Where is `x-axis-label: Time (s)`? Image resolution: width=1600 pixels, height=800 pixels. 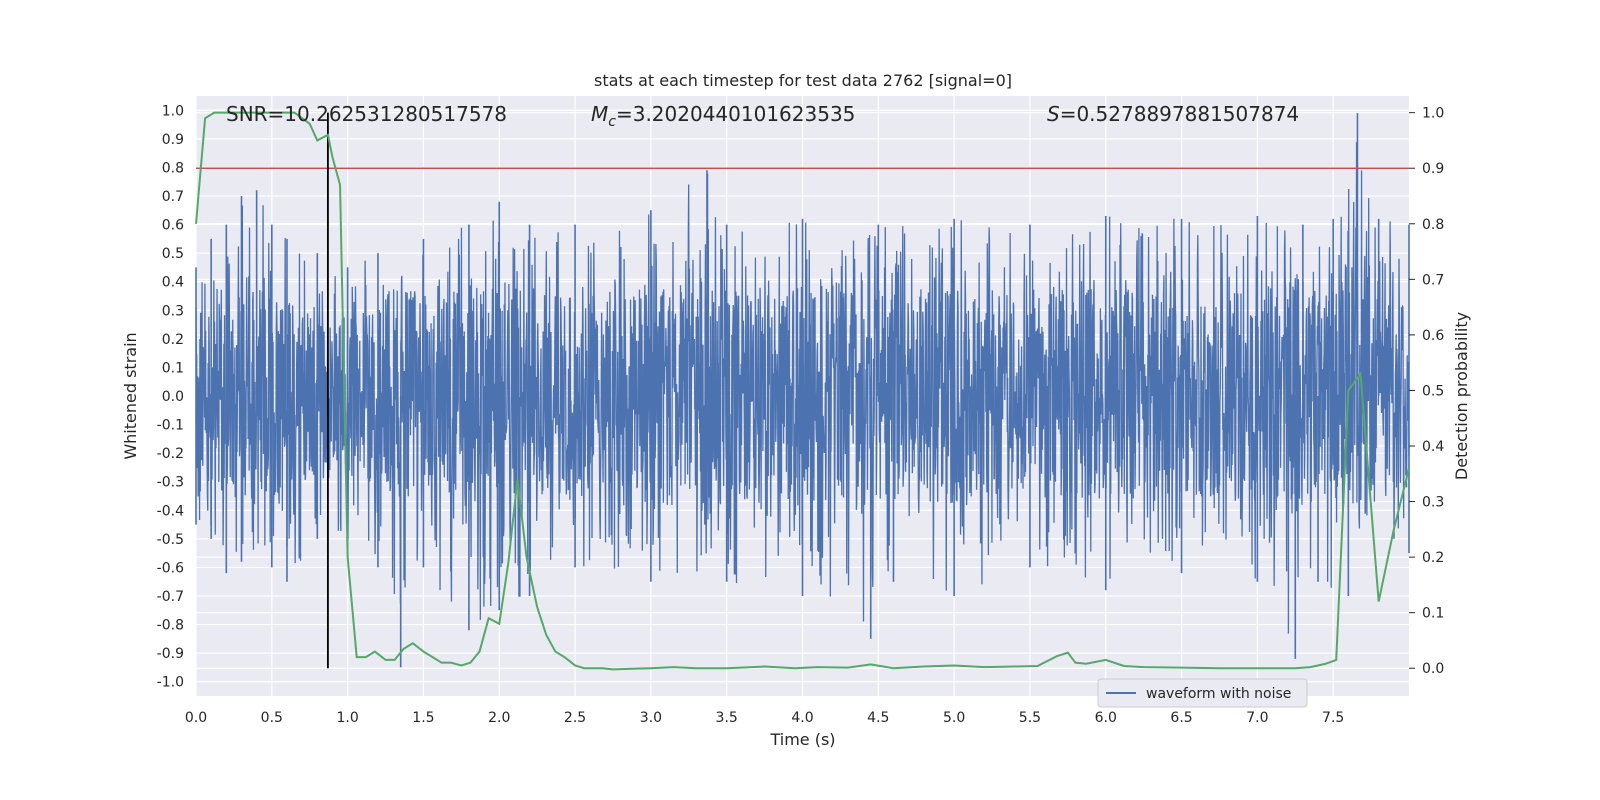
x-axis-label: Time (s) is located at coordinates (802, 739).